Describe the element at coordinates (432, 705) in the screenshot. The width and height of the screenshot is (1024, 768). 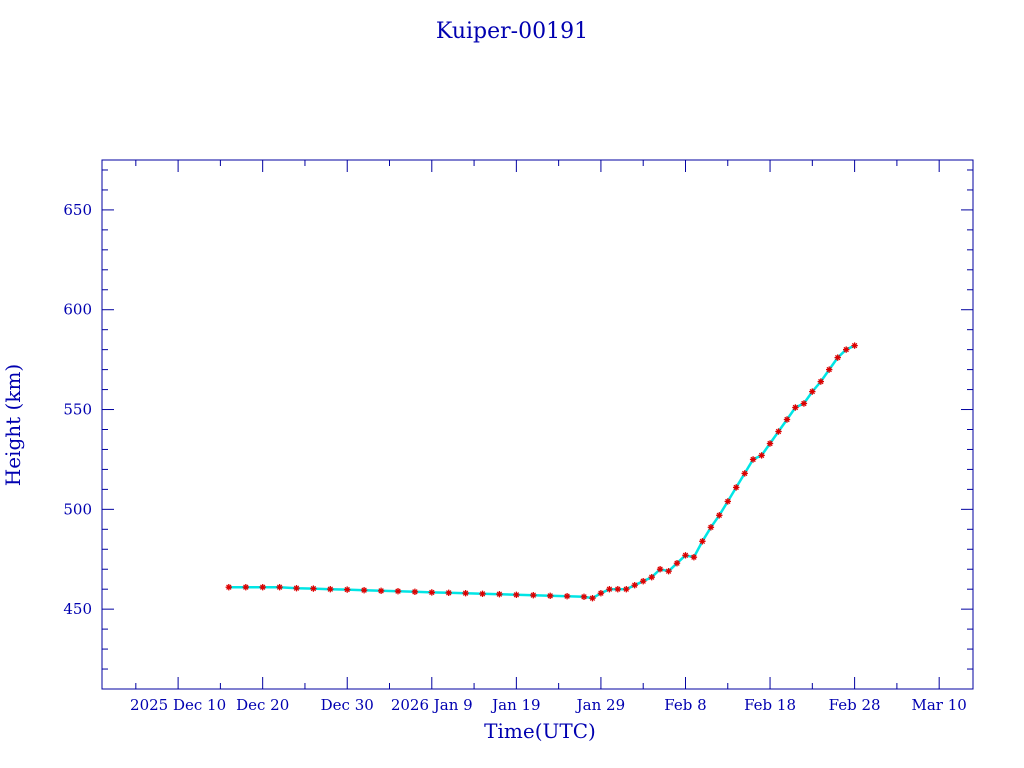
I see `x-tick-label: 2026 Jan 9` at that location.